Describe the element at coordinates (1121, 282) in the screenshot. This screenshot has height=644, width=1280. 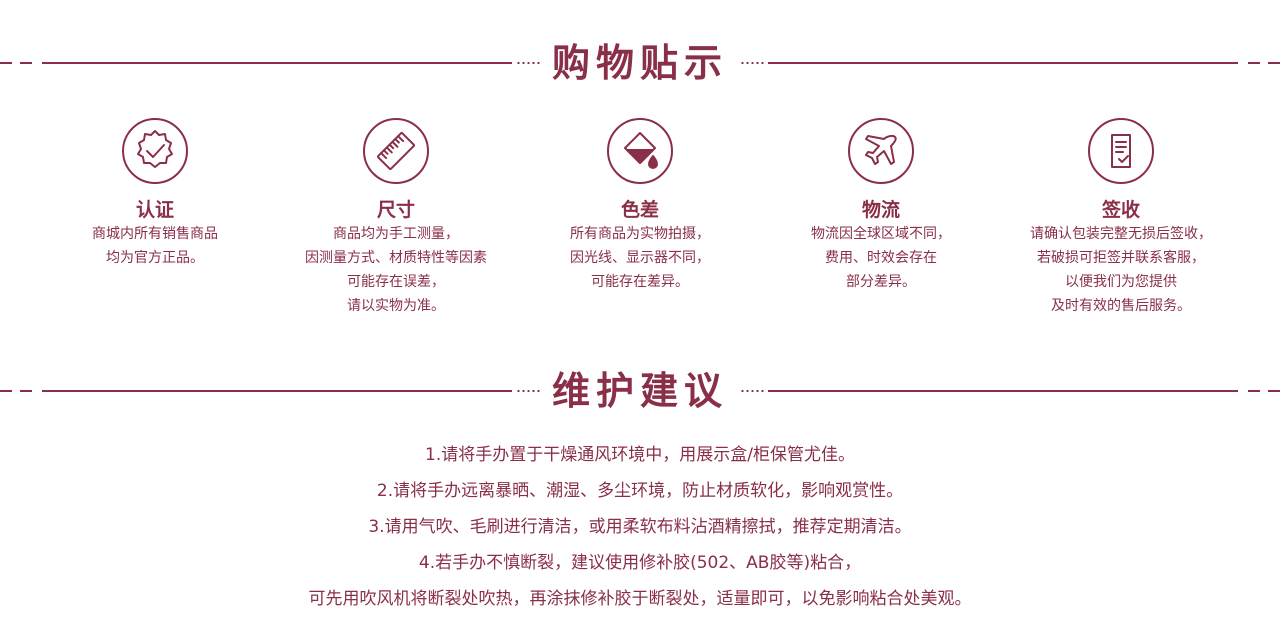
I see `tip-desc-line: 以便我们为您提供` at that location.